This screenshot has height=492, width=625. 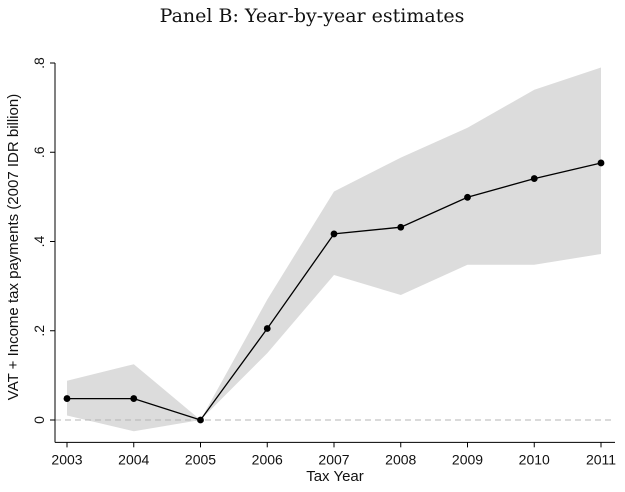 I want to click on chart-title: Panel B: Year-by-year estimates, so click(x=312, y=16).